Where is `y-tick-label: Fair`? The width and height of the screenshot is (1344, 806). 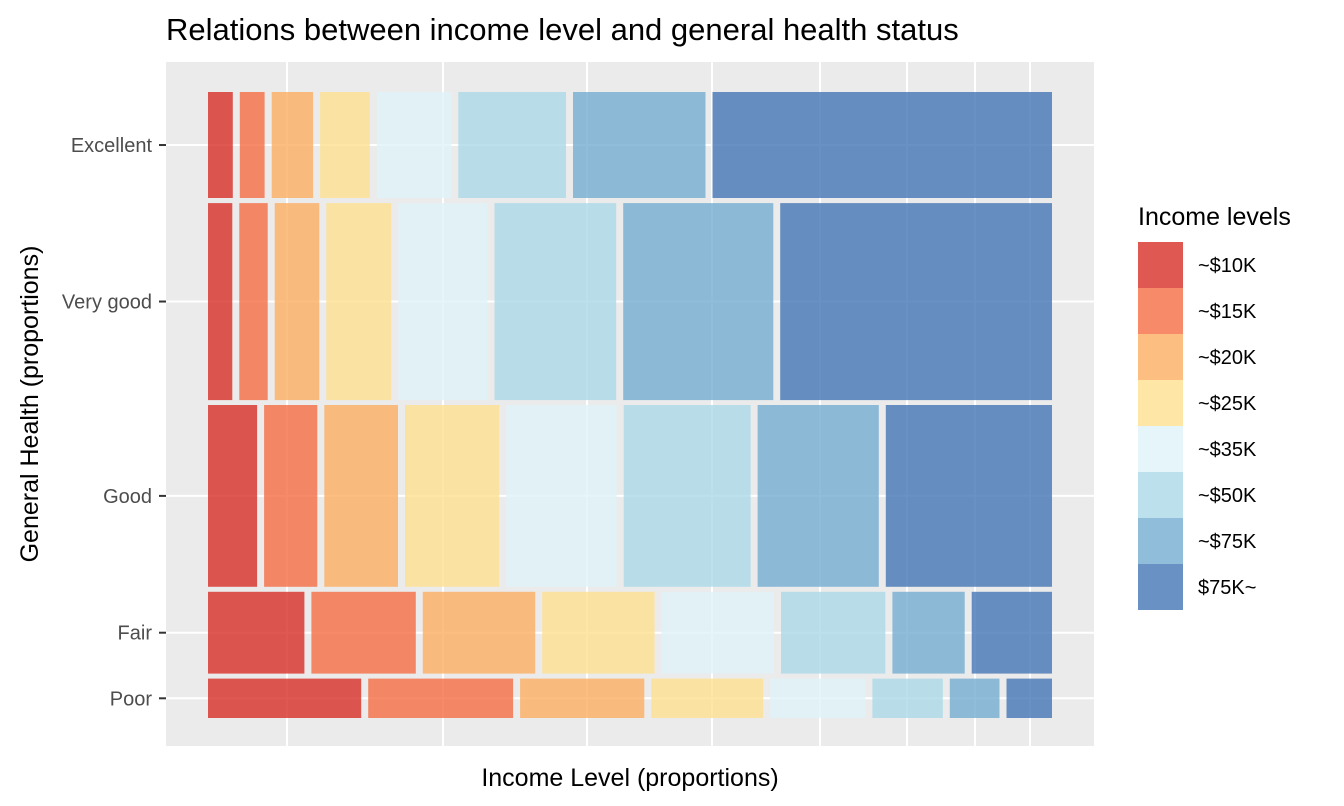 y-tick-label: Fair is located at coordinates (135, 634).